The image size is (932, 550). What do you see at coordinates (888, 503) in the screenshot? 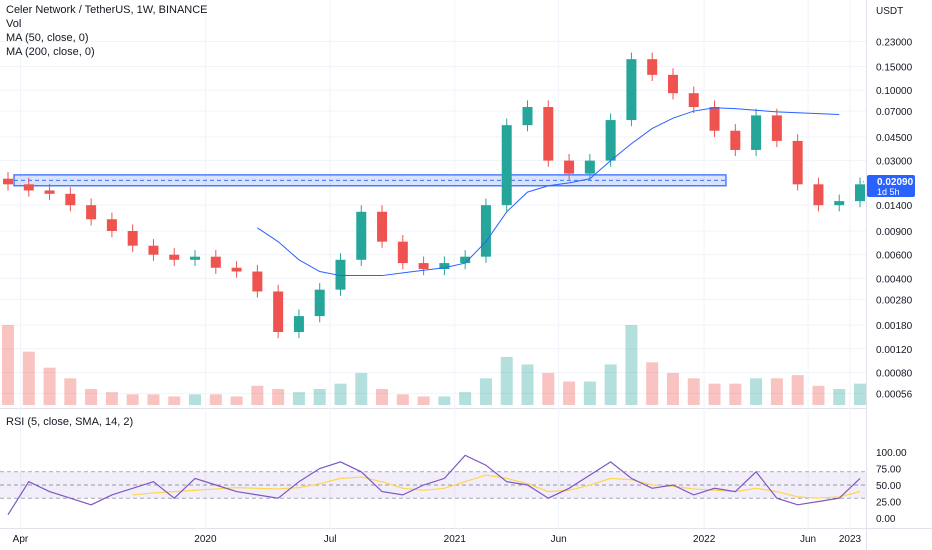
I see `rsi-tick-label: 25.00` at bounding box center [888, 503].